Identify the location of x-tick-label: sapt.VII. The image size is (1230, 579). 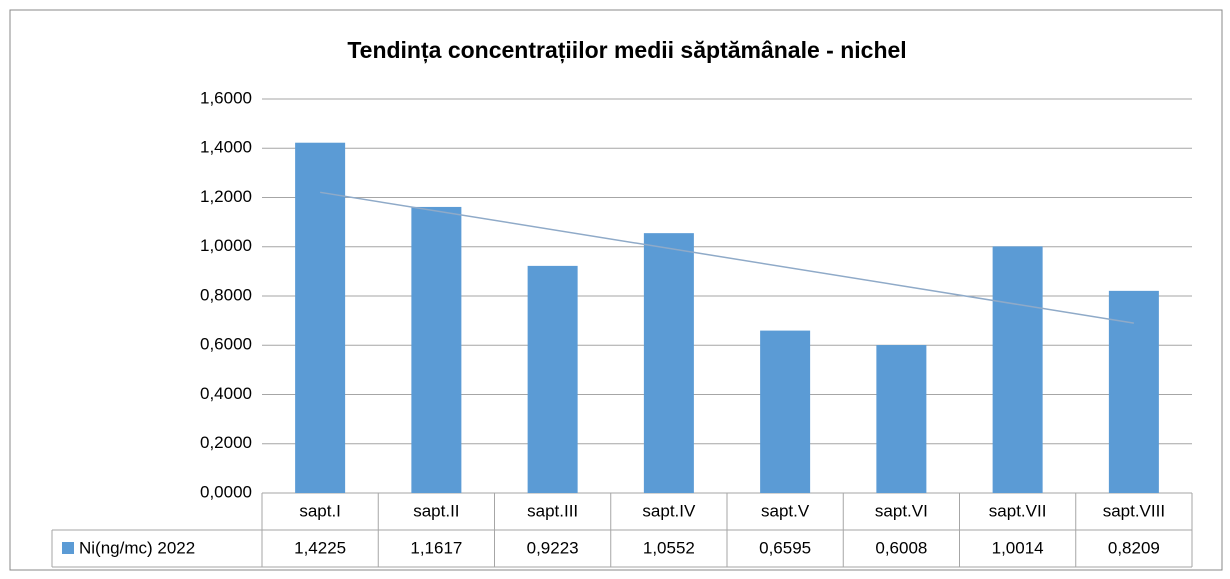
(1018, 510).